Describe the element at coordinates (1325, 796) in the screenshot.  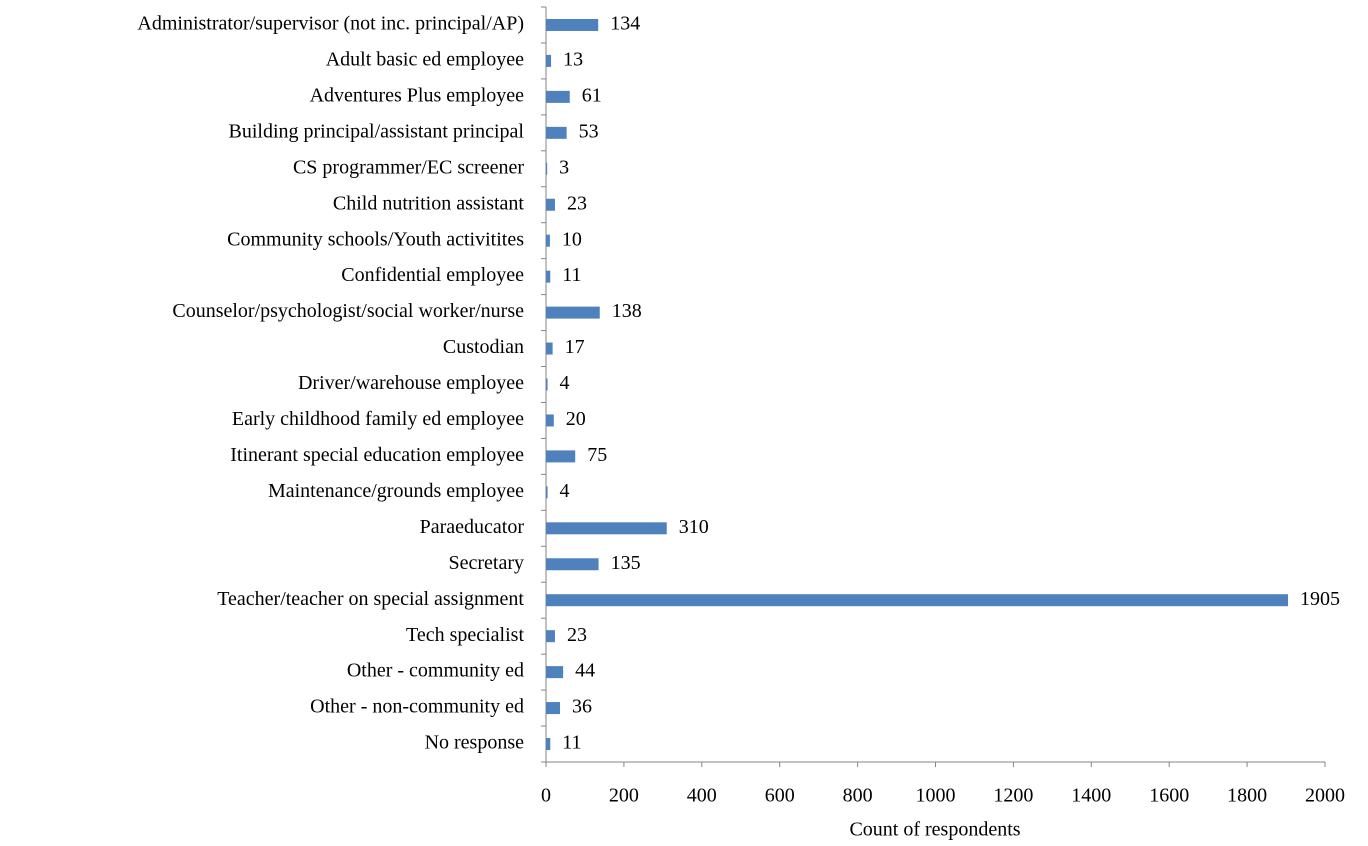
I see `x-tick-label: 2000` at that location.